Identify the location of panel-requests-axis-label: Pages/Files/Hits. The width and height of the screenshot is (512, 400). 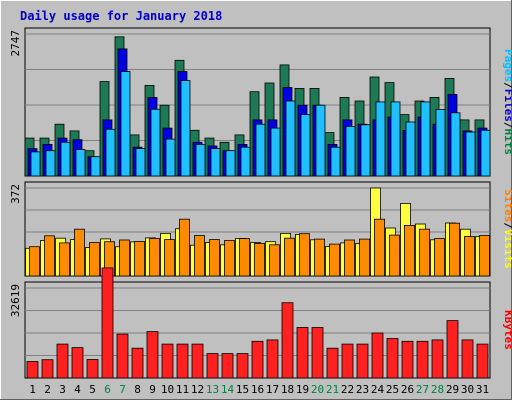
(507, 102).